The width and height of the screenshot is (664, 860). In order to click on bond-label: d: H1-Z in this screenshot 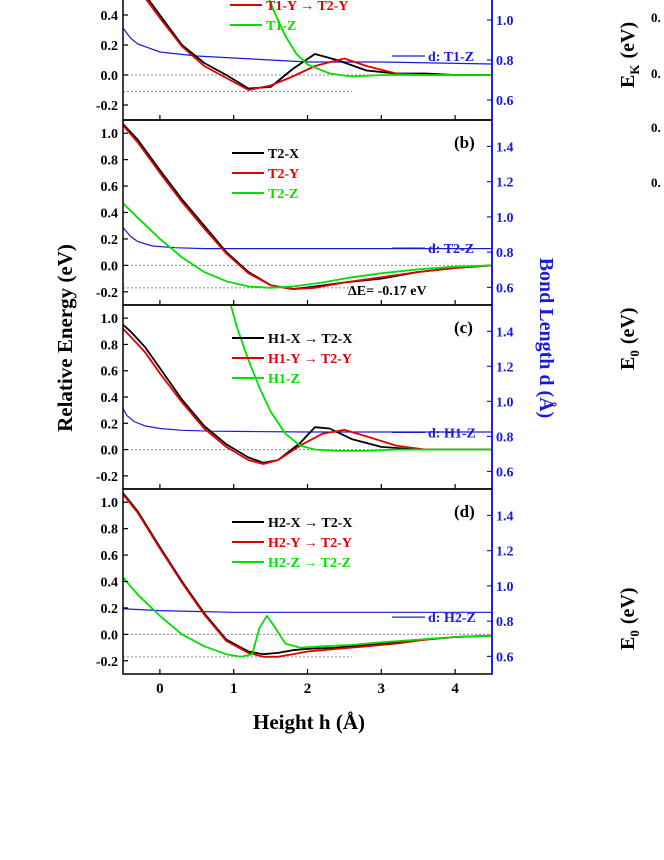, I will do `click(452, 433)`.